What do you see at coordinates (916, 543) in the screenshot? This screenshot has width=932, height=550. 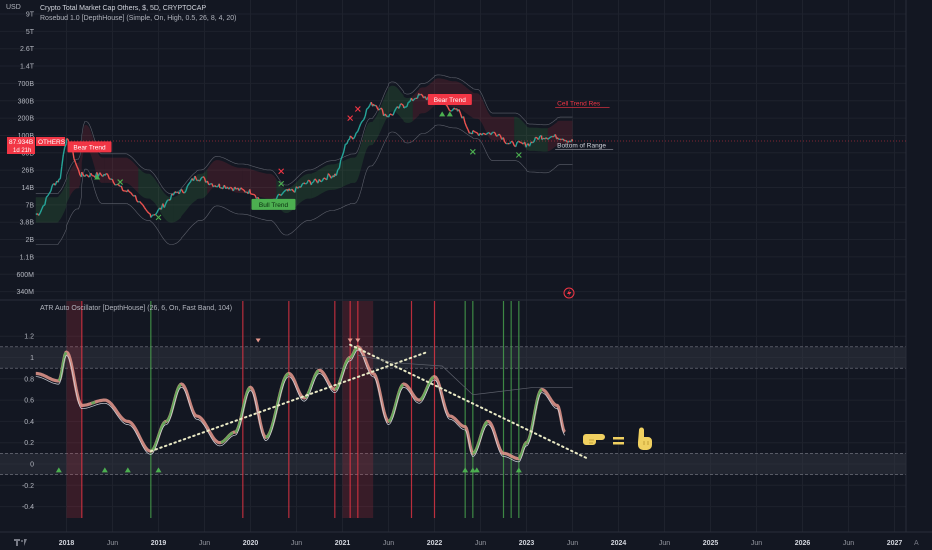 I see `scale-mode-button: A` at bounding box center [916, 543].